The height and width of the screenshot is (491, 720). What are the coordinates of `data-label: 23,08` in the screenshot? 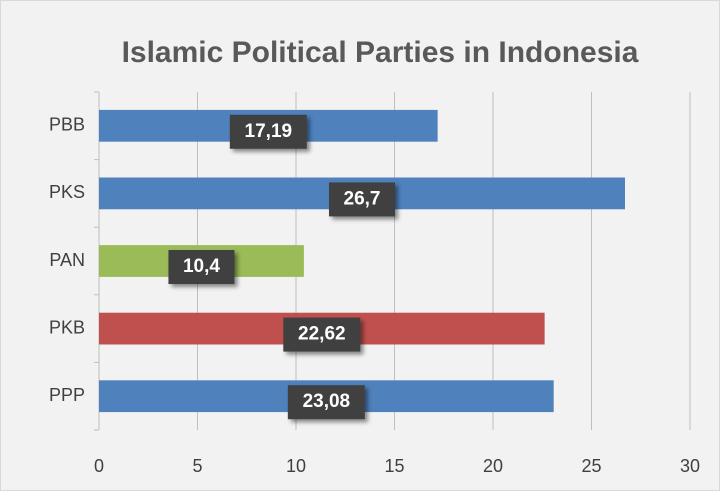 It's located at (327, 401).